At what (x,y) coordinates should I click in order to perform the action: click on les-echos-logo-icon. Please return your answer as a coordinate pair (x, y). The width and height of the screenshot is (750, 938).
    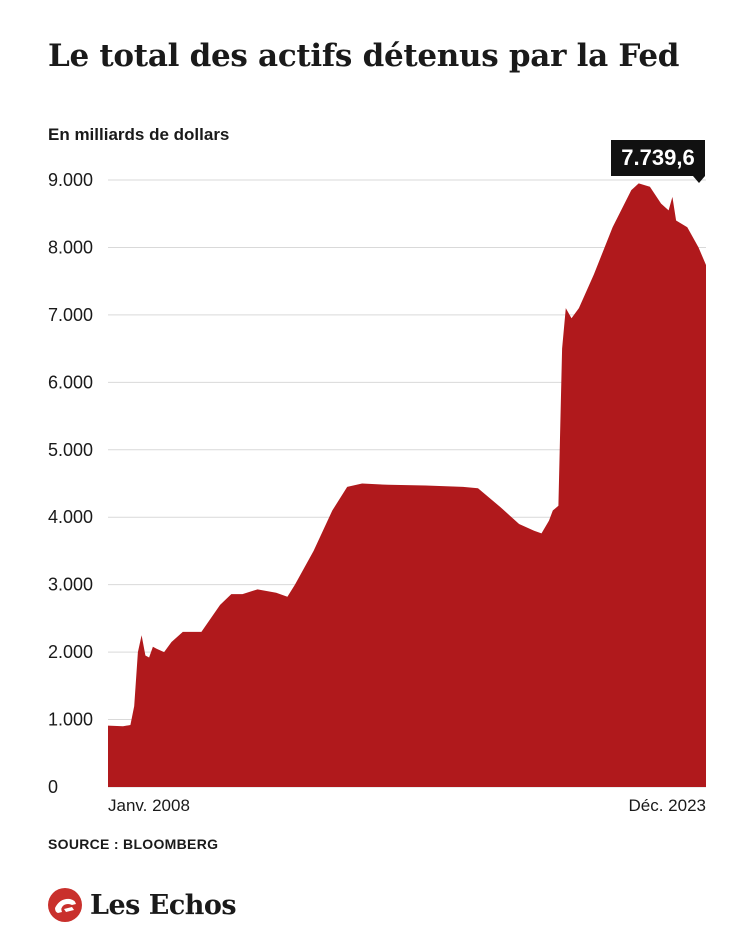
    Looking at the image, I should click on (65, 905).